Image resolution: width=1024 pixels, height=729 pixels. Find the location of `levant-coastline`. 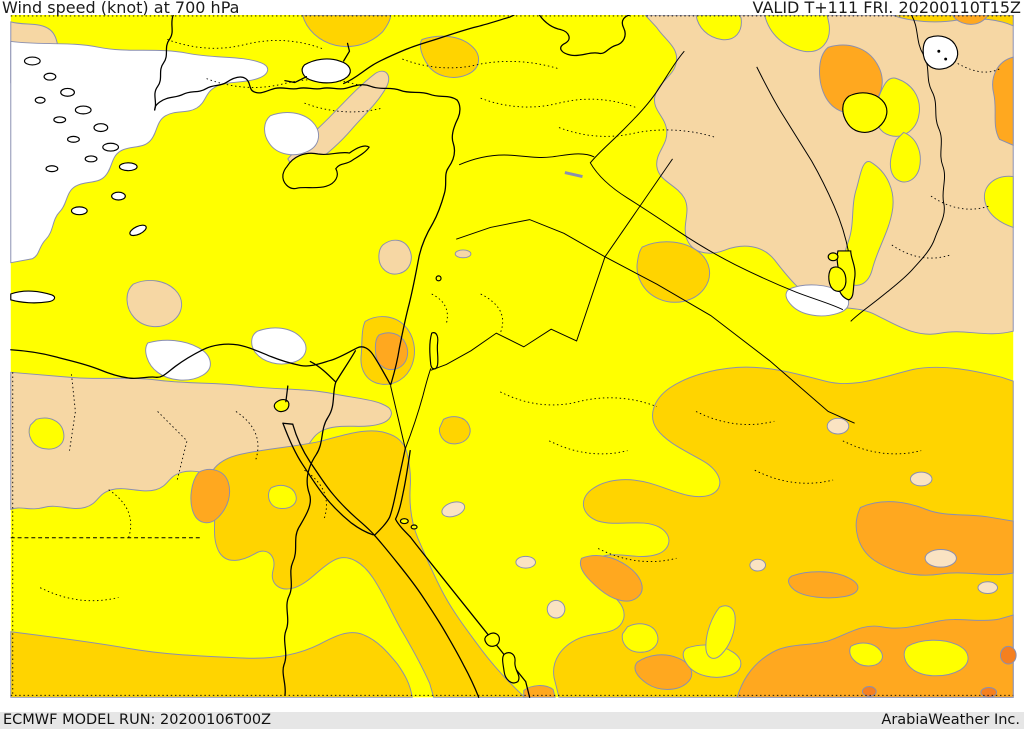

levant-coastline is located at coordinates (425, 242).